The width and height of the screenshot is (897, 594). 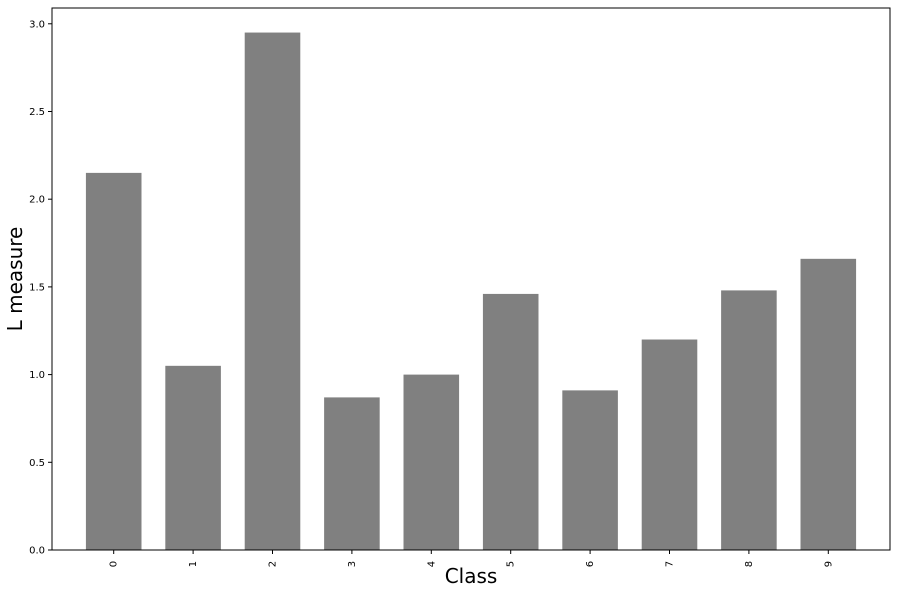 I want to click on y-axis-ticks: 0.0 0.5 1.0 1.5 2.0 2.5 3.0, so click(x=40, y=288).